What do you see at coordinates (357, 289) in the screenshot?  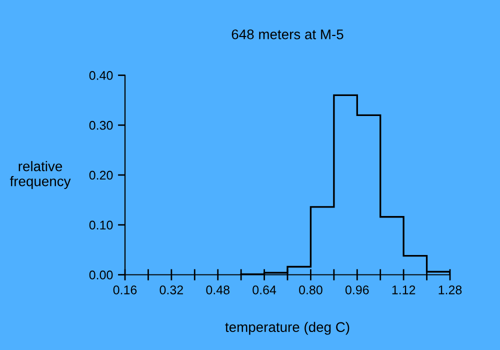 I see `x-tick-label: 0.96` at bounding box center [357, 289].